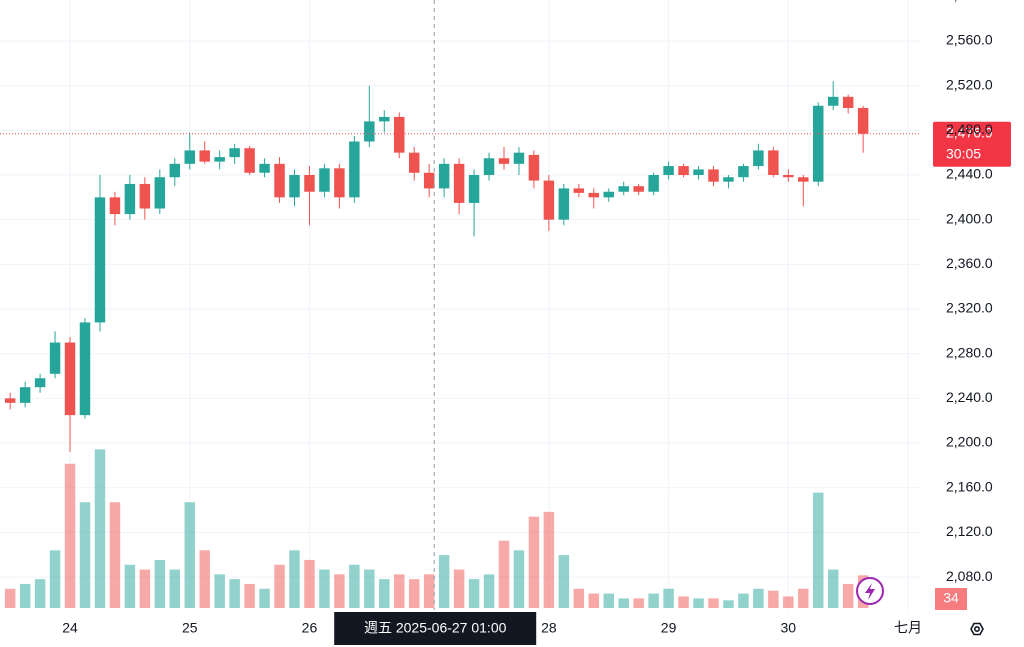 The width and height of the screenshot is (1024, 647). Describe the element at coordinates (969, 397) in the screenshot. I see `y-tick-label: 2,240.0` at that location.